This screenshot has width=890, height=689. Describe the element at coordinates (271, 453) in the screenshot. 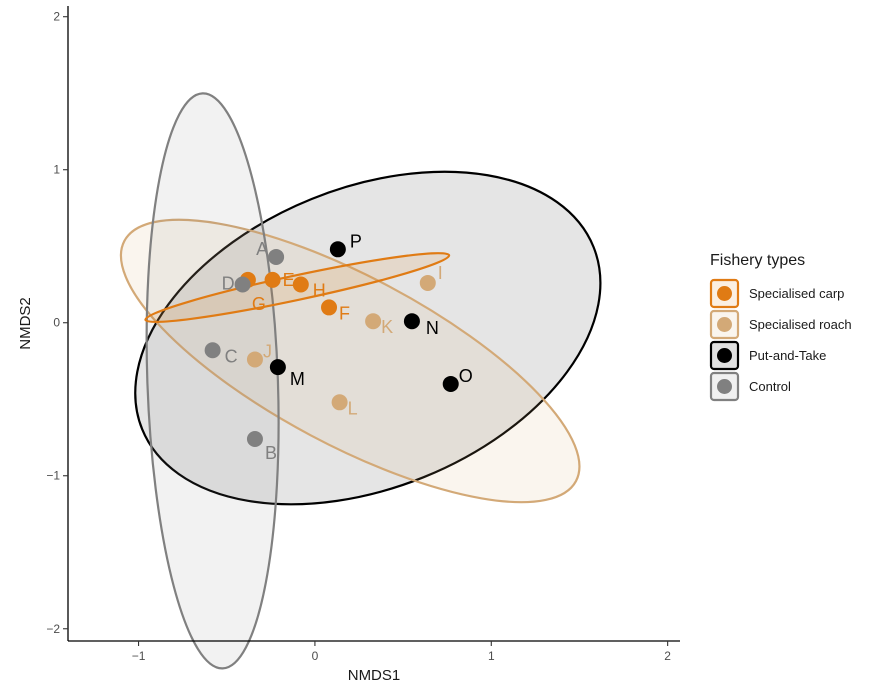

I see `point-label-b: B` at that location.